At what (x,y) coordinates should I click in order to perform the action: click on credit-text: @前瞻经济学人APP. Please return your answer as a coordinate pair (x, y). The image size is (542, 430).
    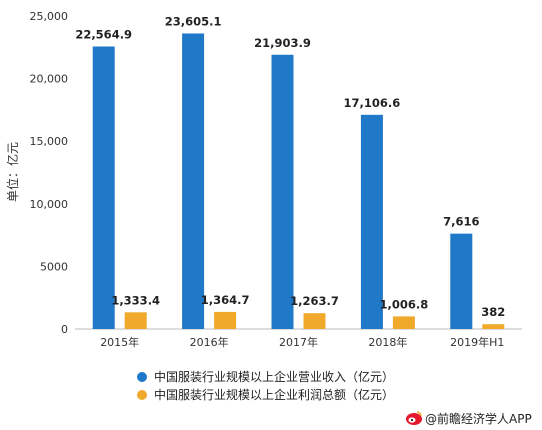
    Looking at the image, I should click on (478, 418).